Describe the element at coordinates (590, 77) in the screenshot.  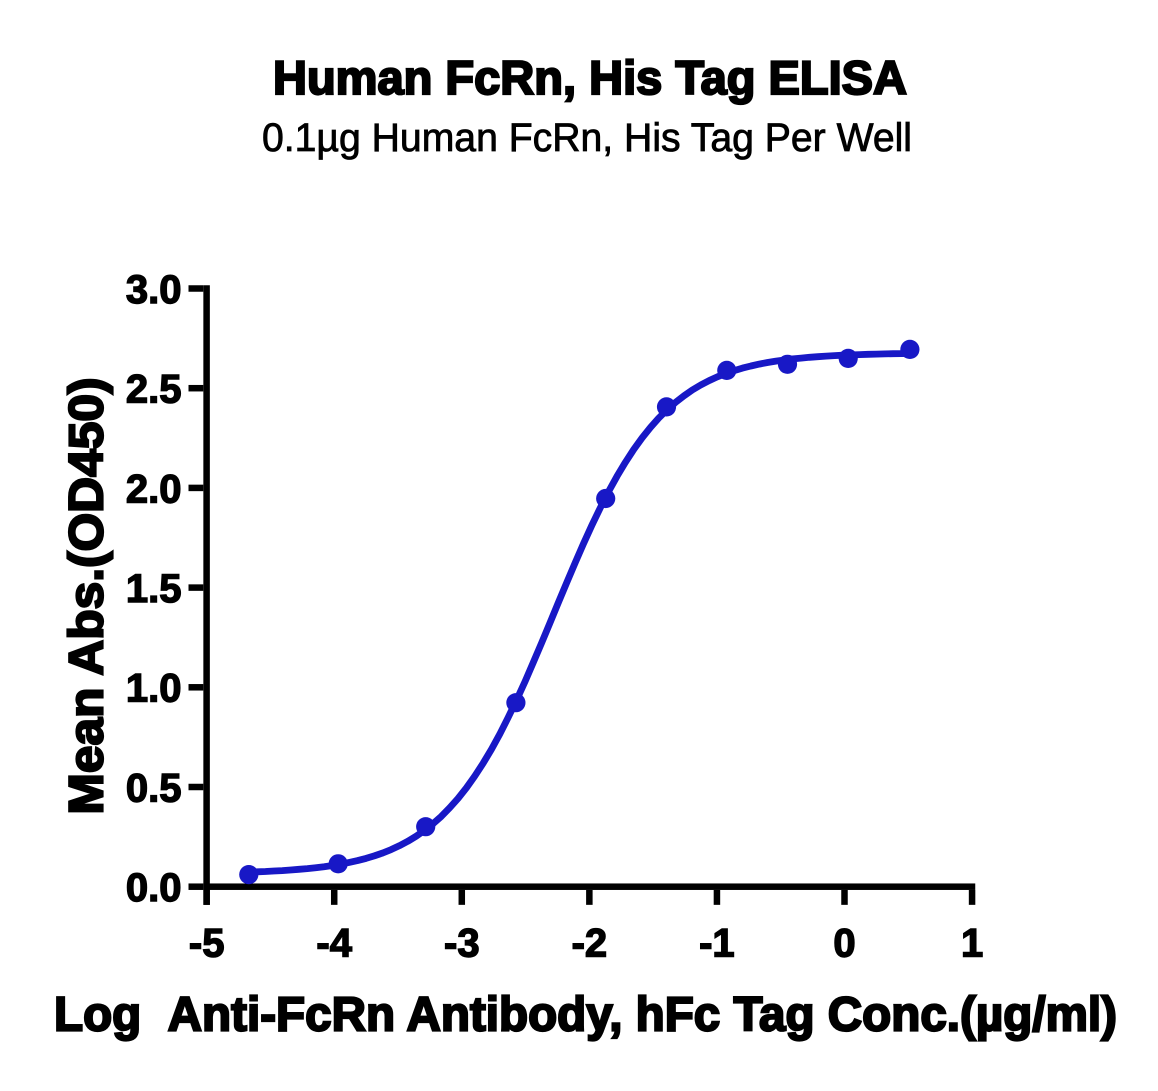
I see `svg-text: Human FcRn, His Tag ELISA` at that location.